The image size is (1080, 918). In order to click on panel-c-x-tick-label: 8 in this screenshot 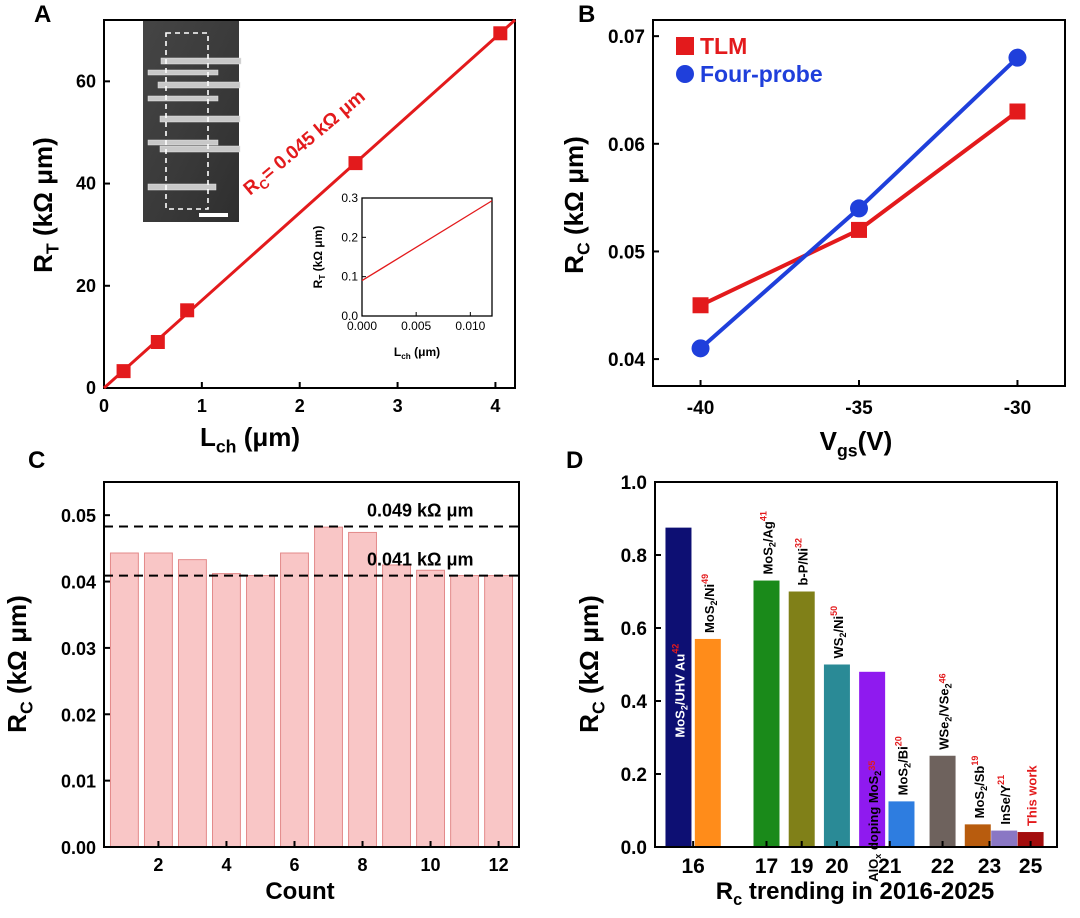, I will do `click(363, 865)`.